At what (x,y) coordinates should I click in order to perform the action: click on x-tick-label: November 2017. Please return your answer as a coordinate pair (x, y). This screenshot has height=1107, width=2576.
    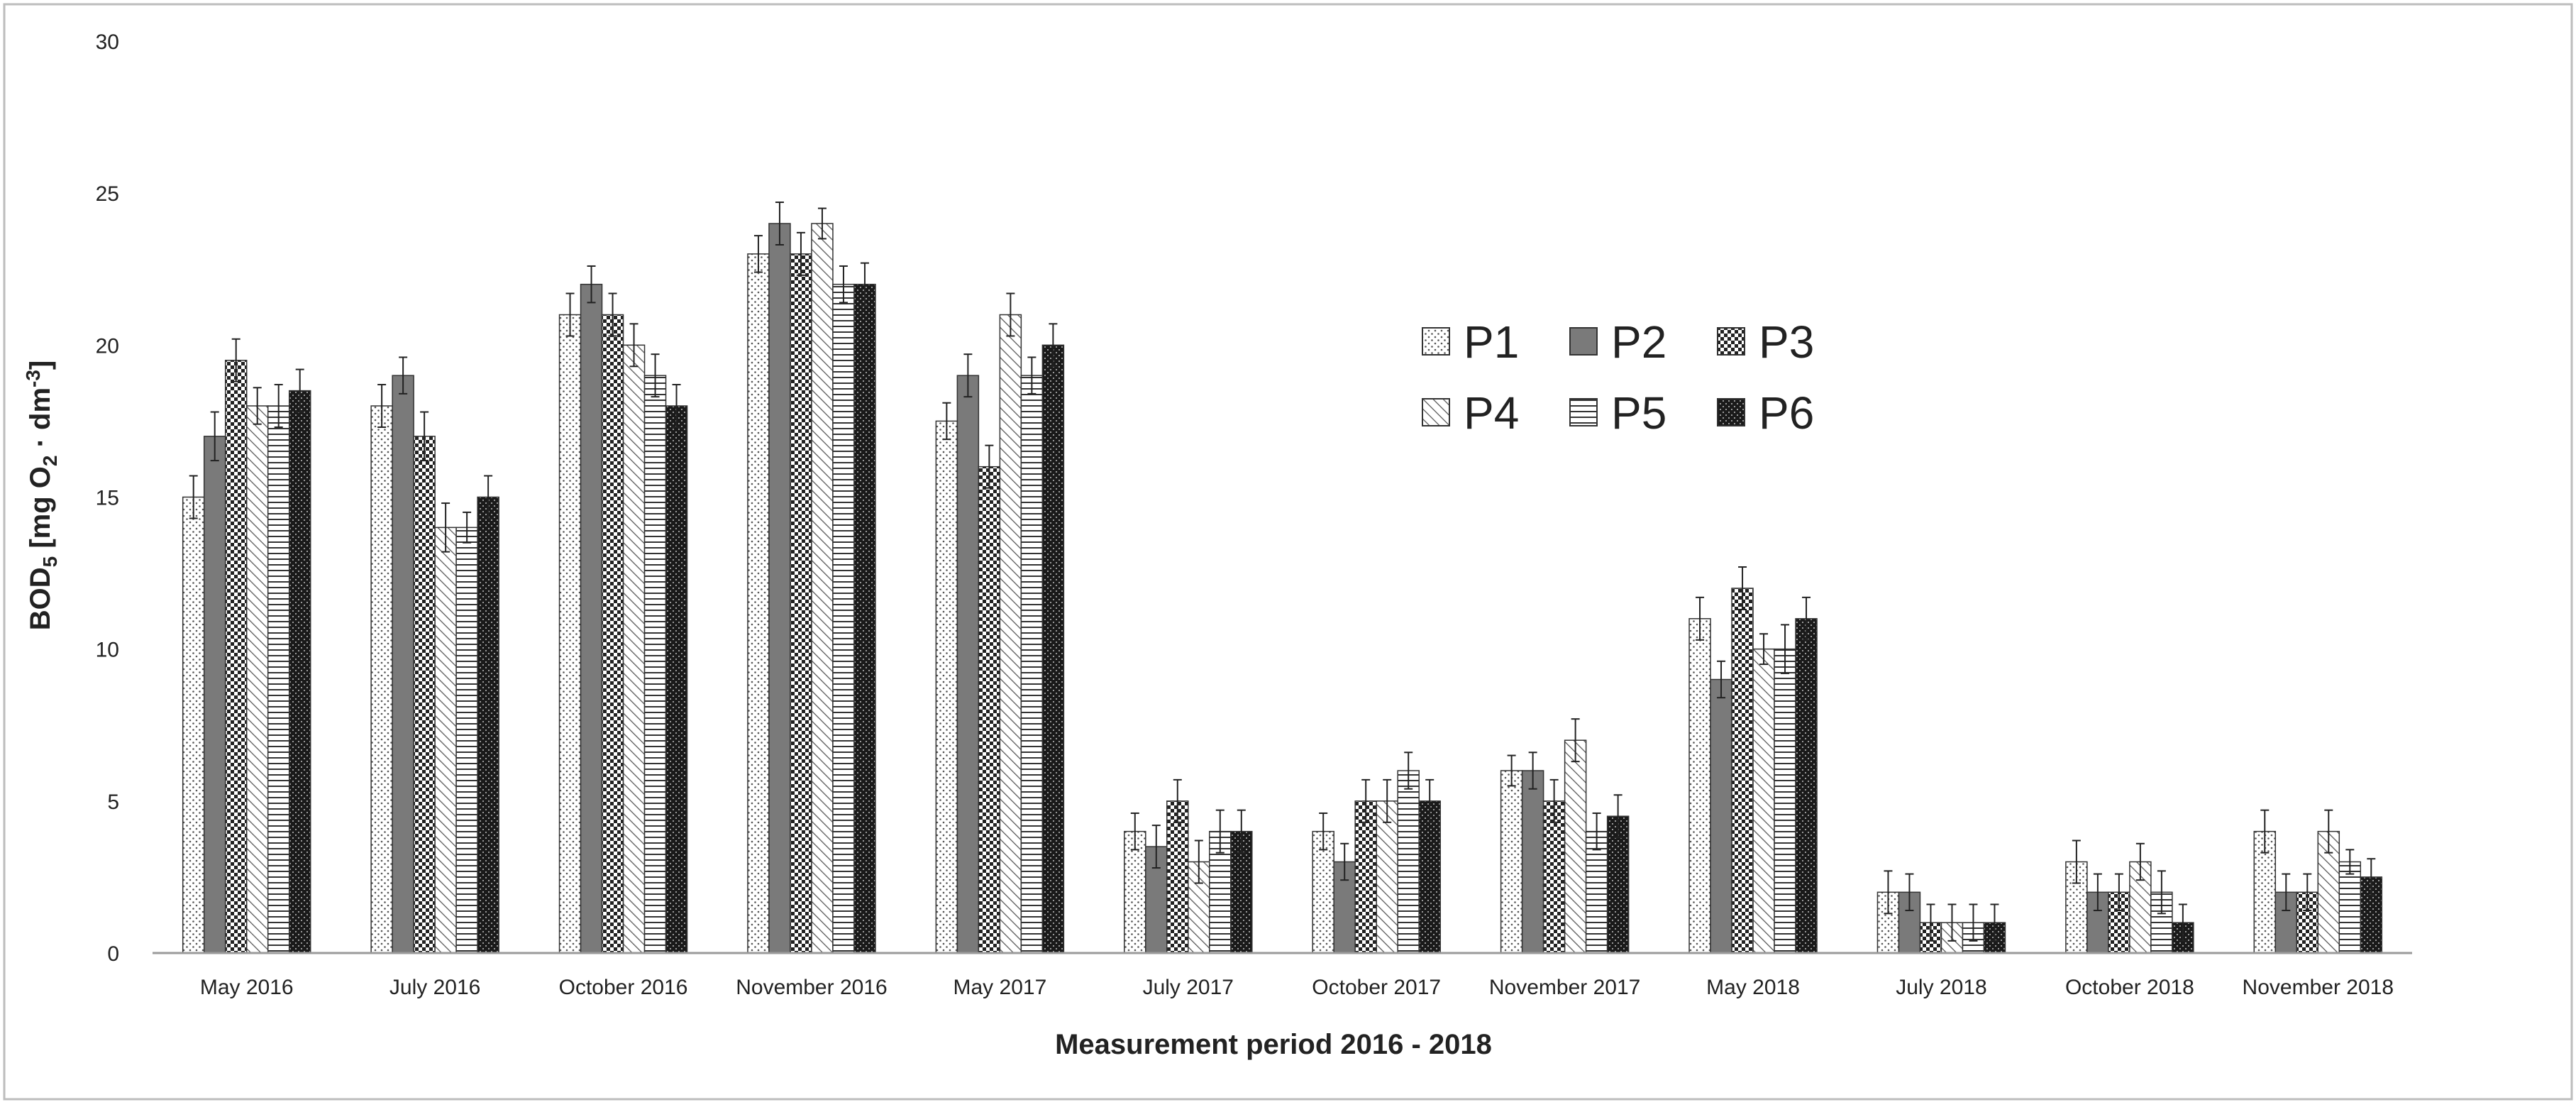
    Looking at the image, I should click on (1564, 987).